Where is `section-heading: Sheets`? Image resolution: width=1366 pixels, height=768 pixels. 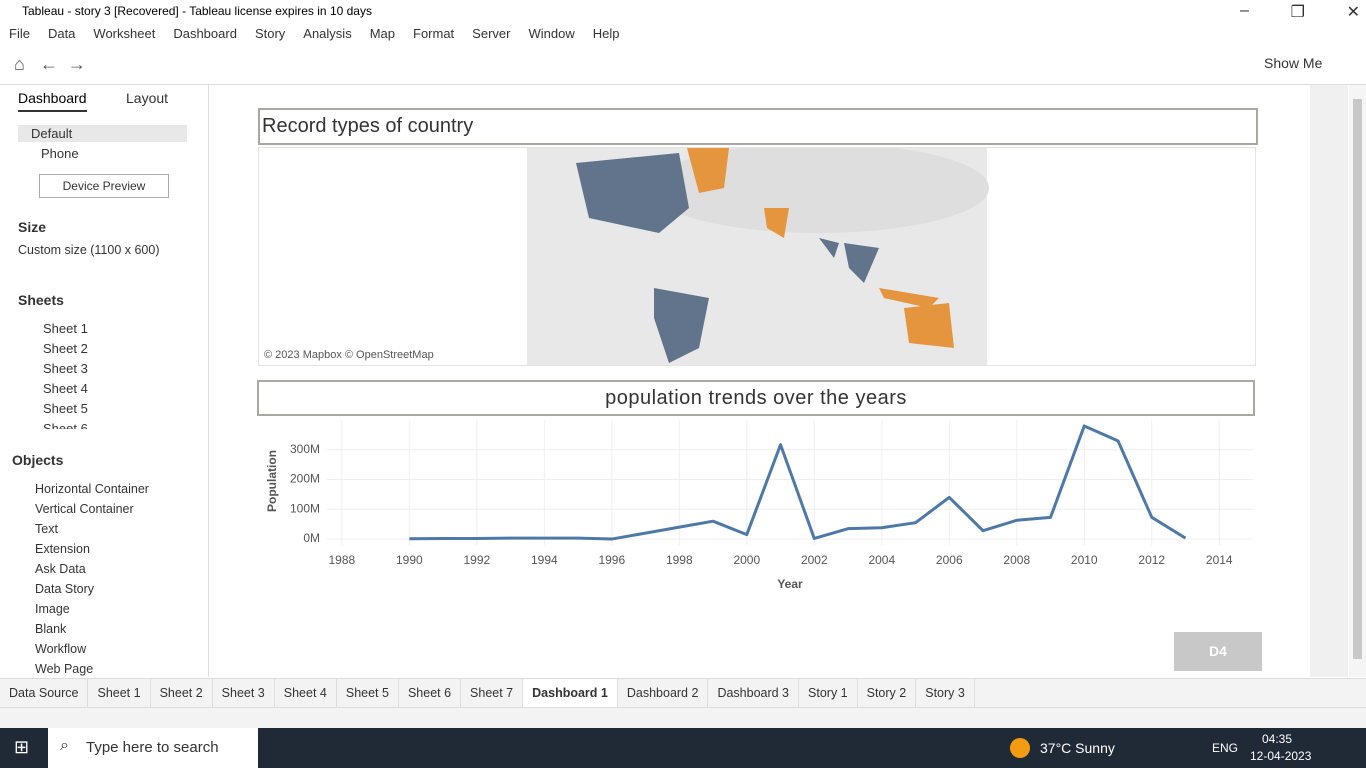 section-heading: Sheets is located at coordinates (41, 300).